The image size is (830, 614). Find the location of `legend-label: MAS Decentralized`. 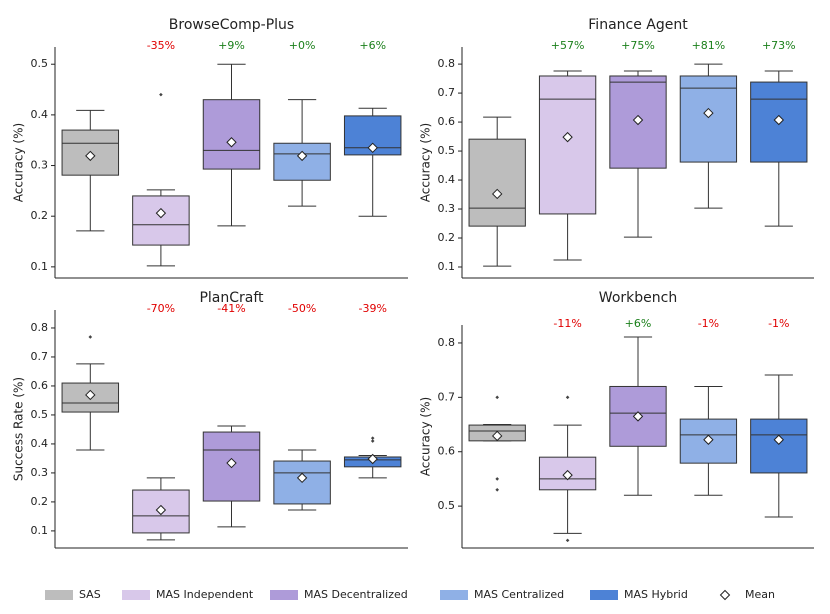

legend-label: MAS Decentralized is located at coordinates (356, 594).